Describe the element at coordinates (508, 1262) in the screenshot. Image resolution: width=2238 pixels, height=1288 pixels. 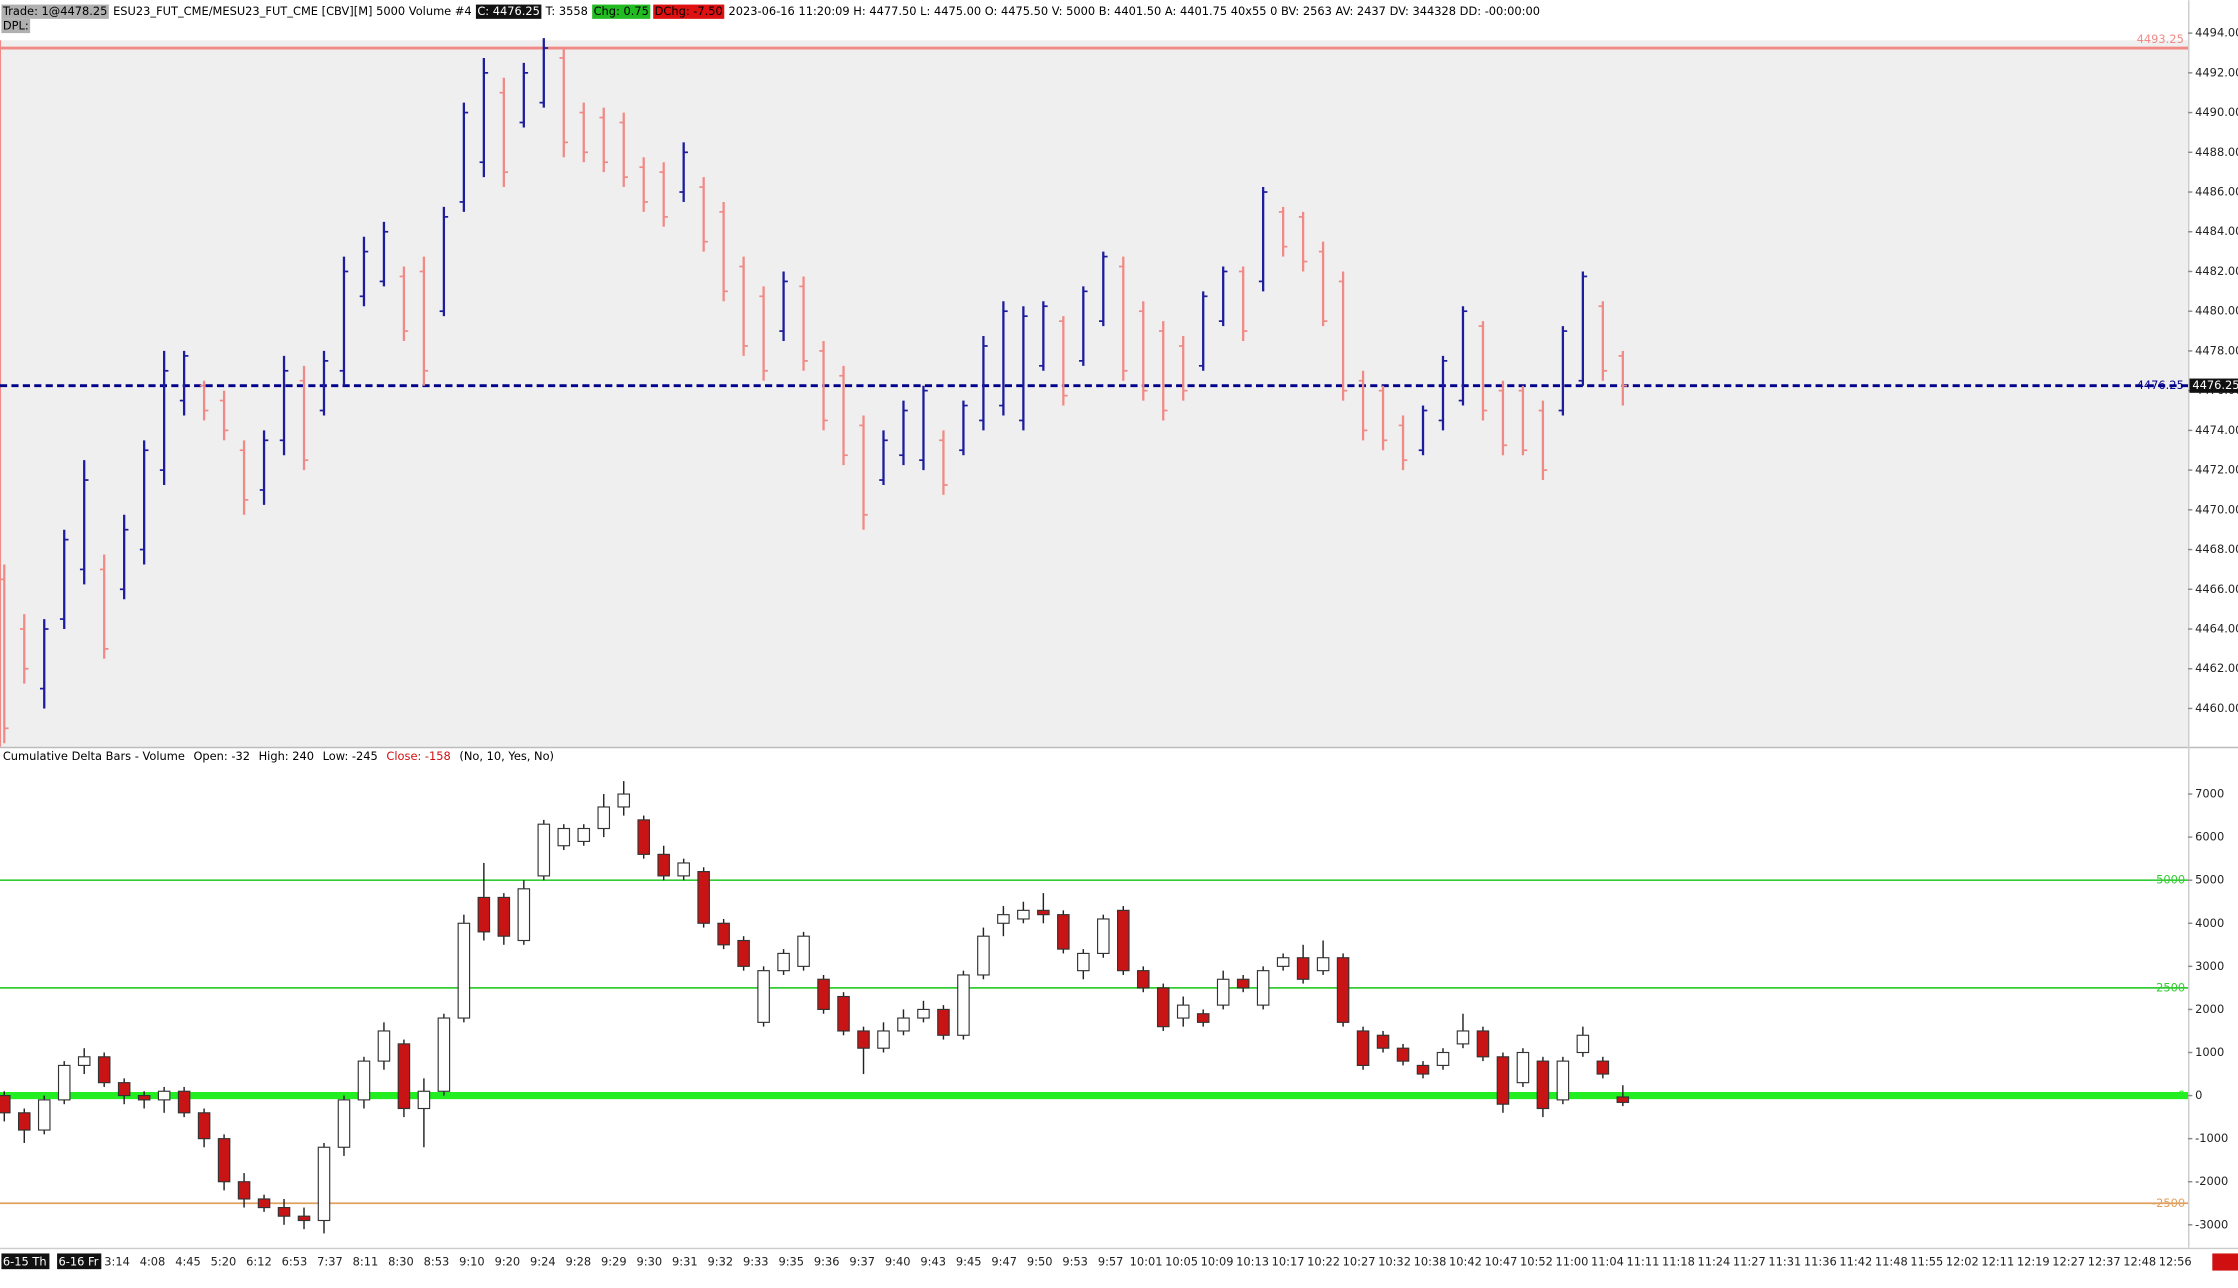
I see `time-label: 9:20` at that location.